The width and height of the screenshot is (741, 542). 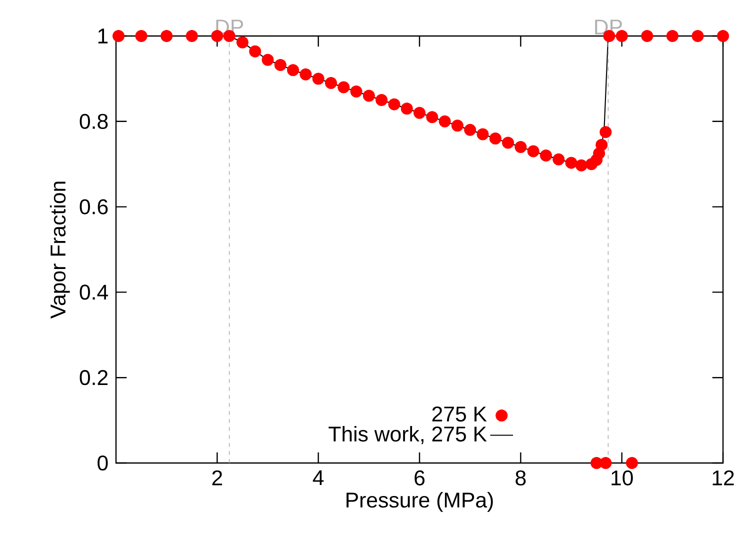 What do you see at coordinates (318, 478) in the screenshot?
I see `x-tick-label: 4` at bounding box center [318, 478].